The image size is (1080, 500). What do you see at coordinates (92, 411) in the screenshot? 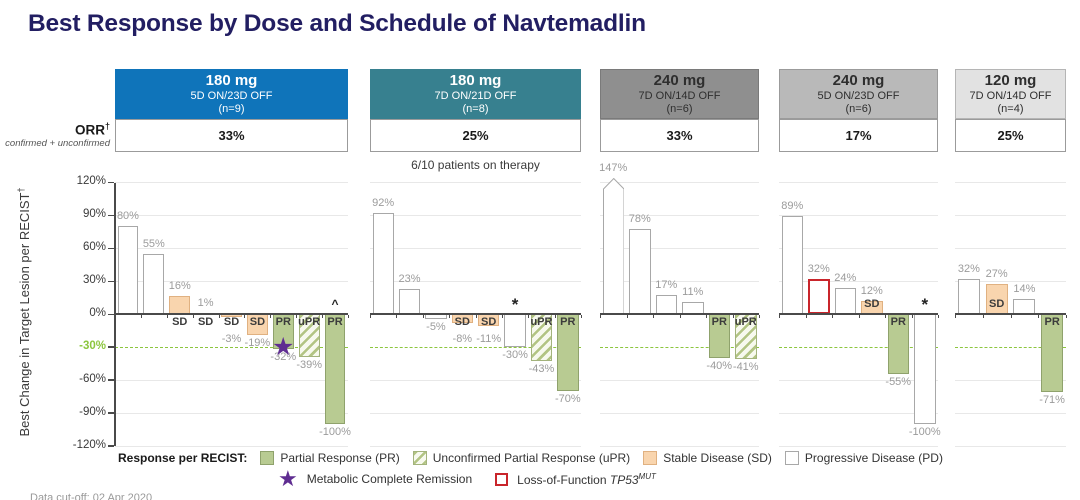
I see `y-tick-label: -90%` at bounding box center [92, 411].